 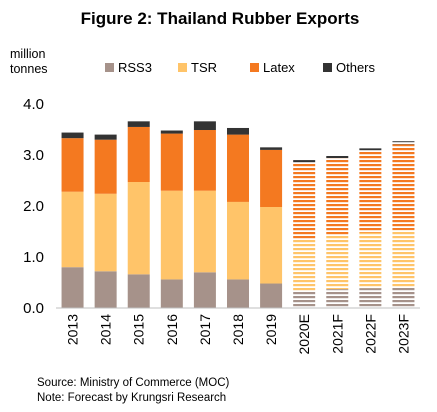 I want to click on bar-segment-rss3-2019, so click(x=271, y=295).